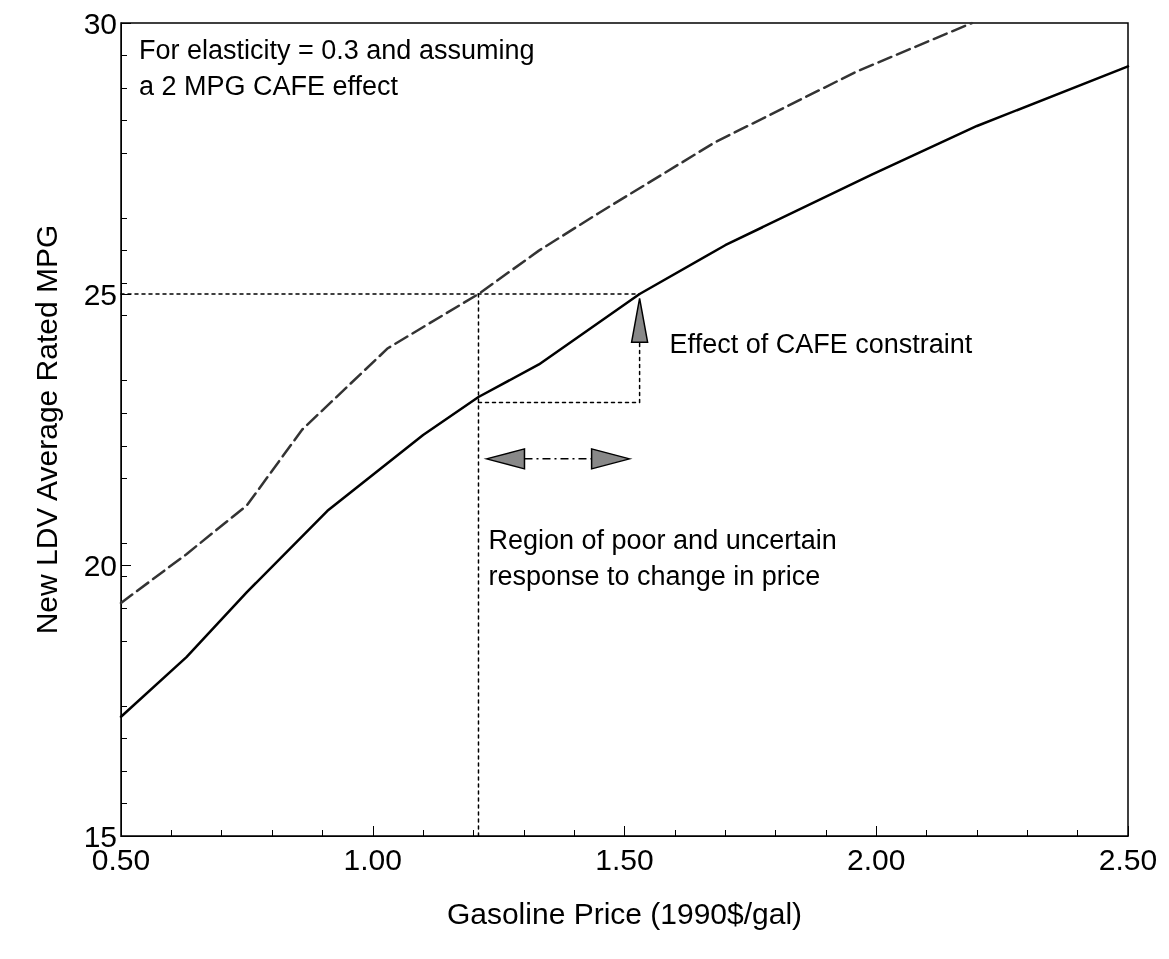 The image size is (1169, 959). Describe the element at coordinates (1128, 859) in the screenshot. I see `x-tick-label: 2.50` at that location.